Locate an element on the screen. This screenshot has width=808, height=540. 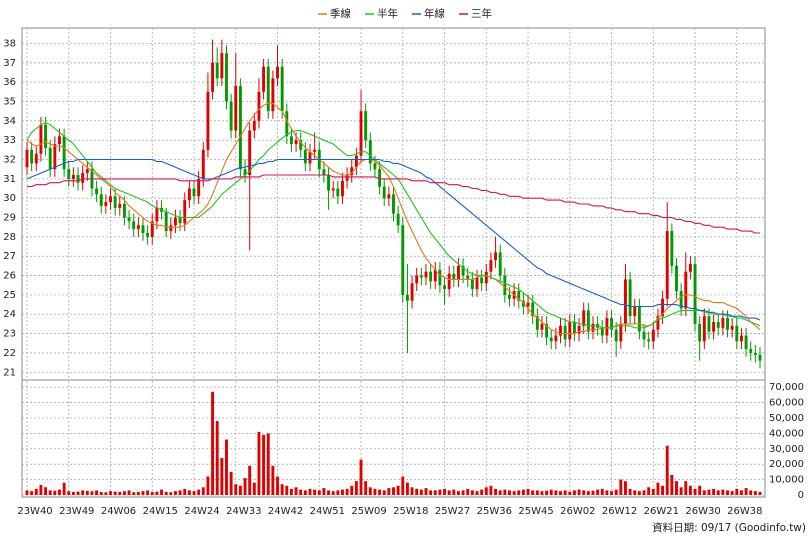
legend-label: 年線 is located at coordinates (434, 13).